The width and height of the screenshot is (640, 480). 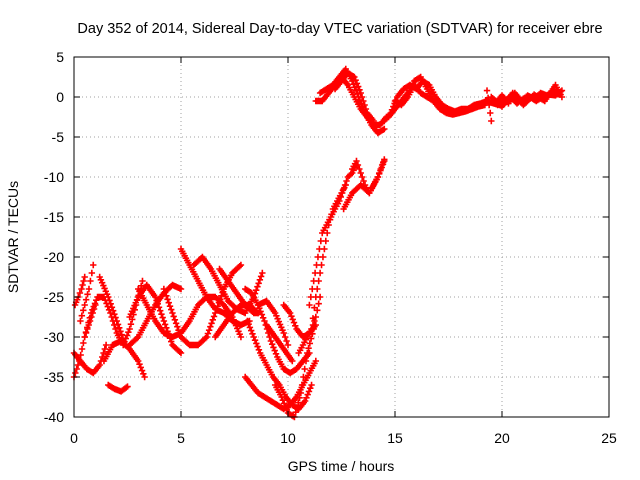 What do you see at coordinates (54, 217) in the screenshot?
I see `y-tick-label: -15` at bounding box center [54, 217].